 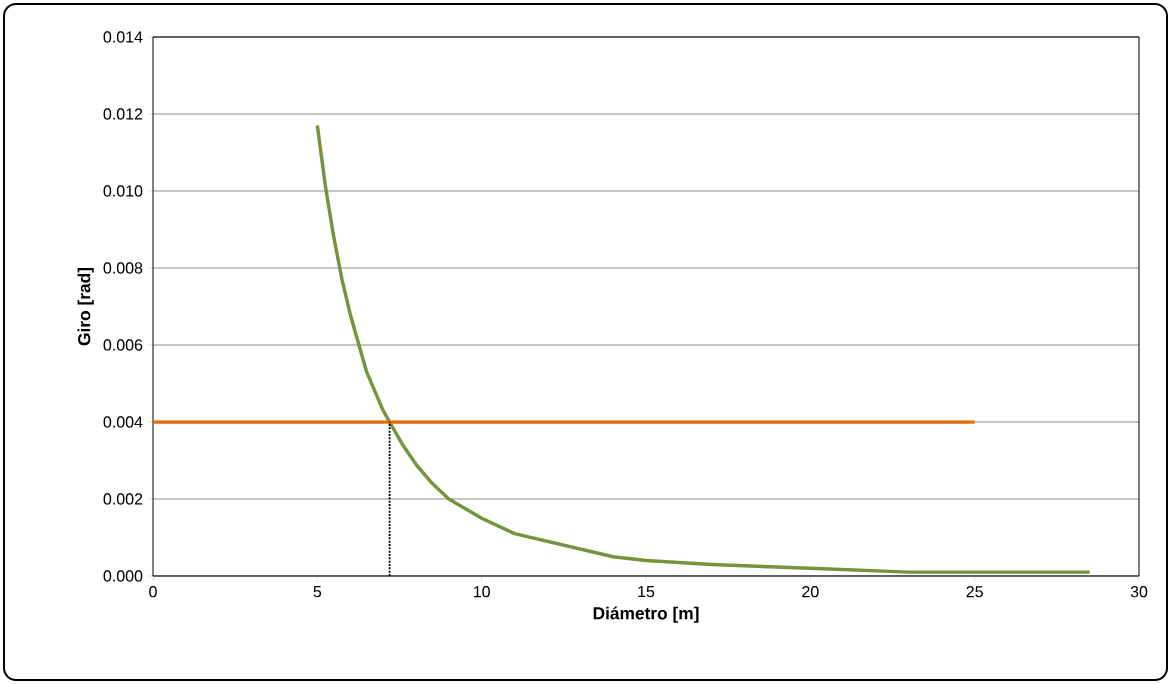 What do you see at coordinates (123, 345) in the screenshot?
I see `y-tick-label: 0.006` at bounding box center [123, 345].